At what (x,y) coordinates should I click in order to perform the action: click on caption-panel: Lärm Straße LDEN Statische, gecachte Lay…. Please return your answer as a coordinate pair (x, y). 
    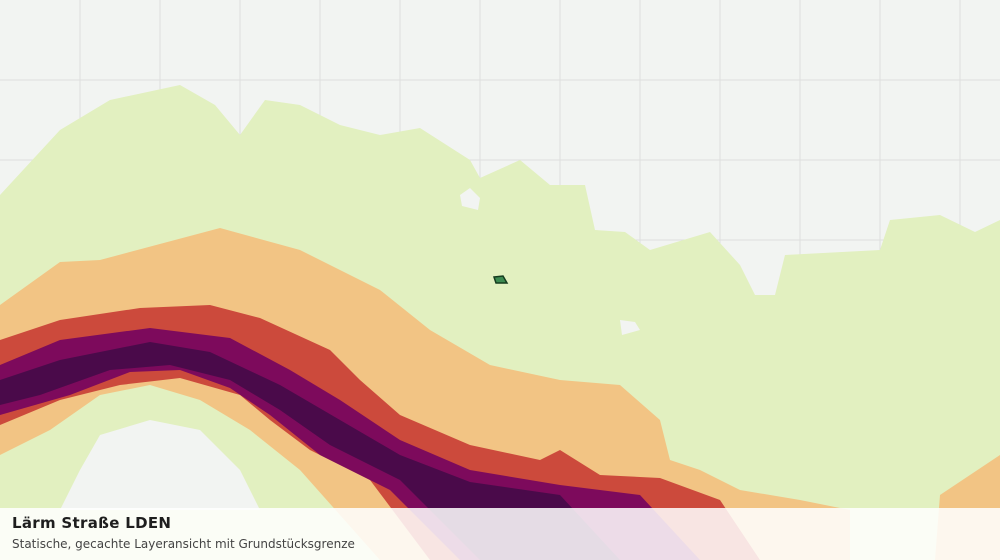
    Looking at the image, I should click on (500, 534).